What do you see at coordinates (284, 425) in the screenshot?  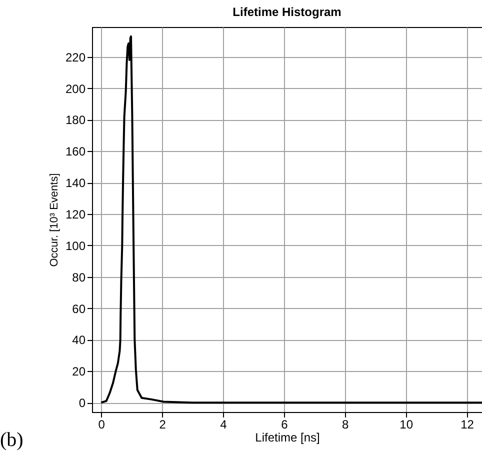 I see `x-tick-label: 6` at bounding box center [284, 425].